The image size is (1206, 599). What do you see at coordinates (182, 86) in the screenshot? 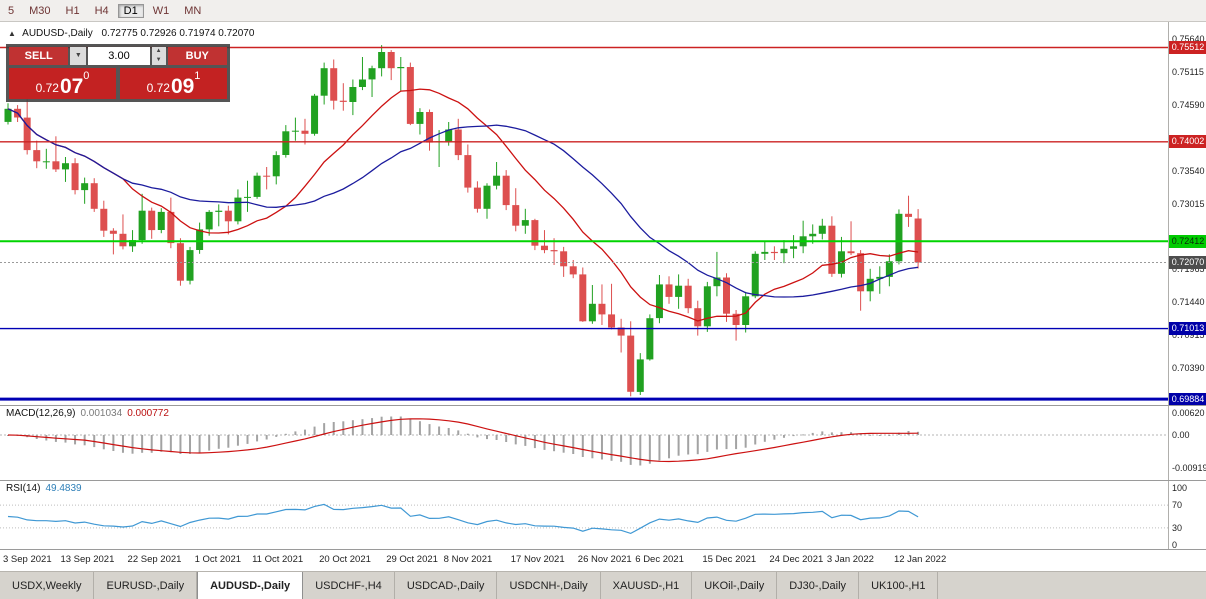
I see `buy-price-big: 09` at bounding box center [182, 86].